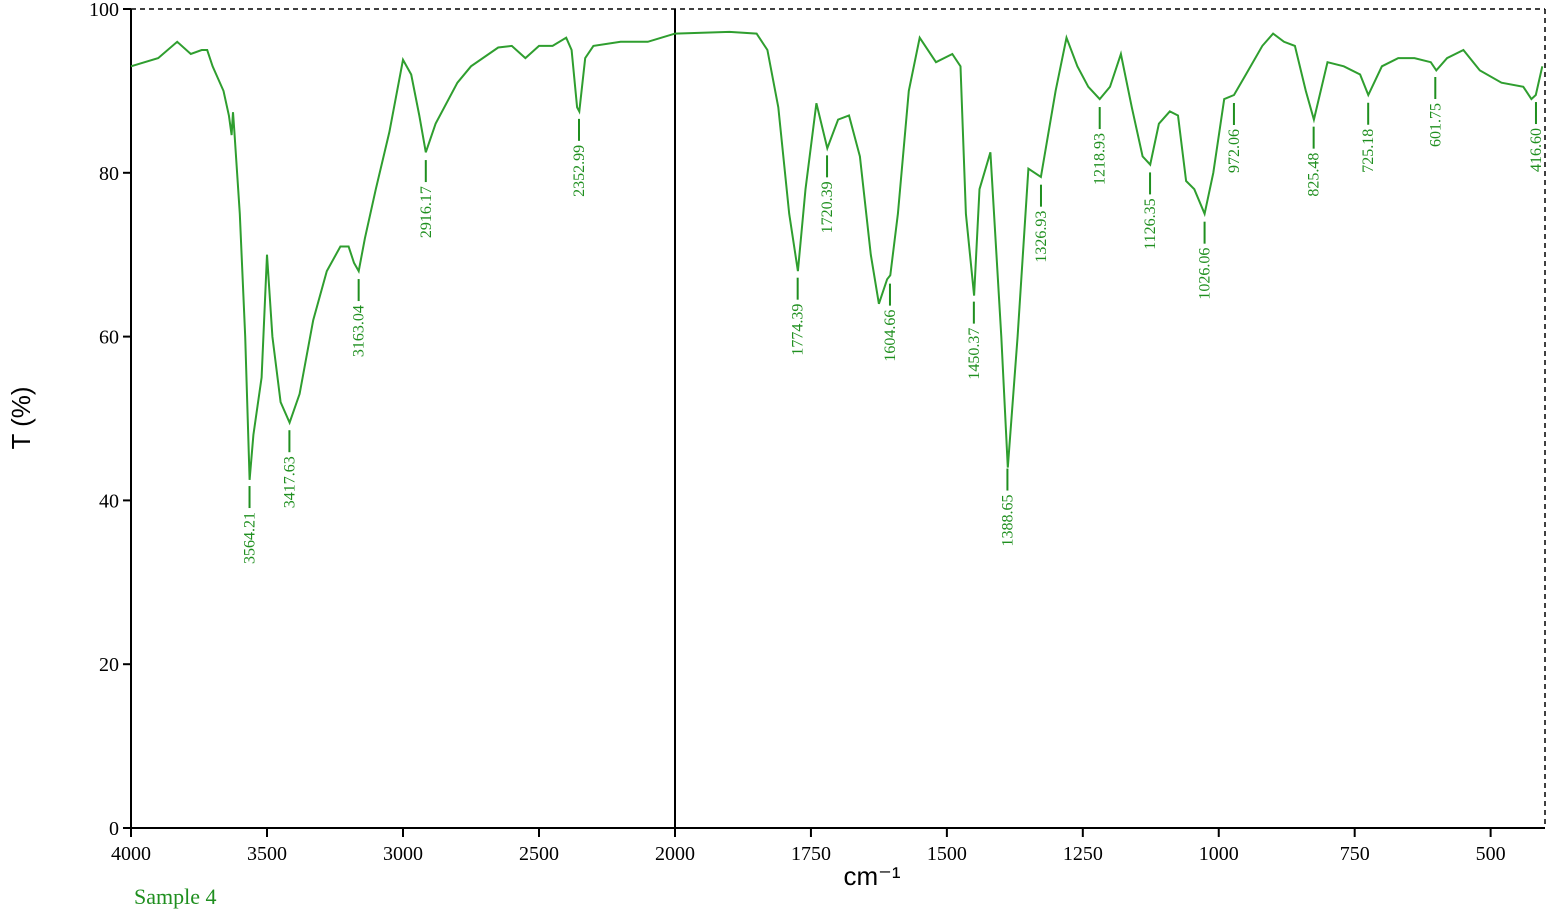  I want to click on x-tick-label: 2500, so click(539, 854).